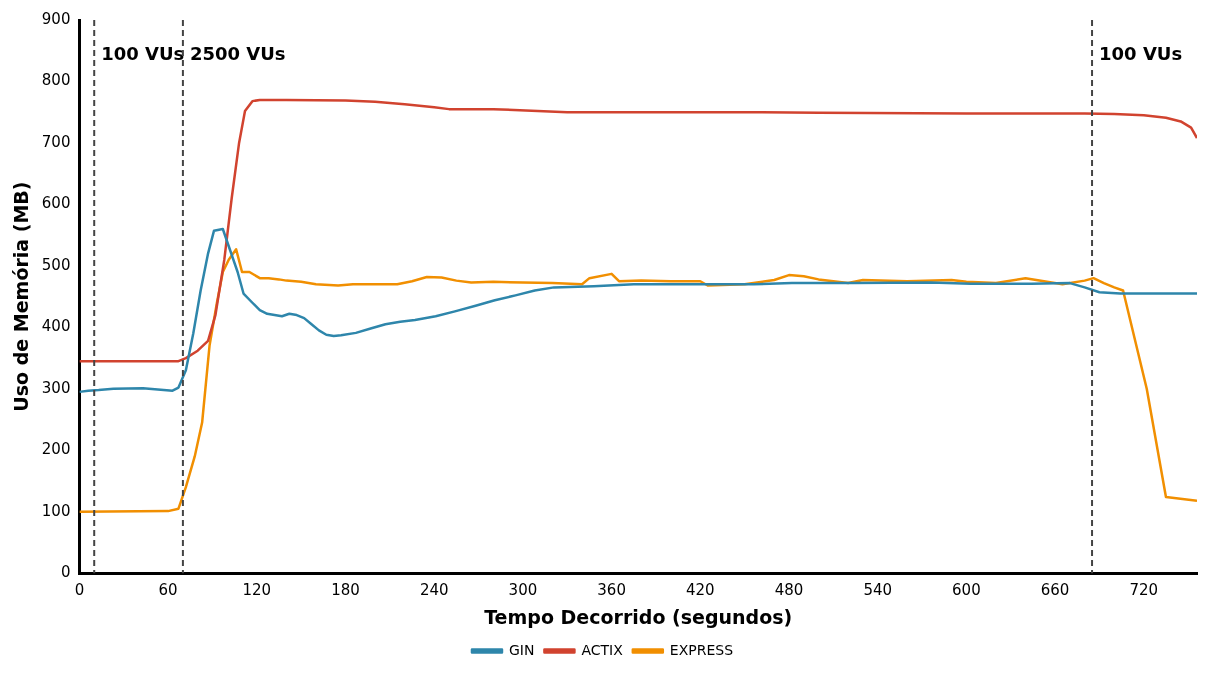  I want to click on x-tick-label: 480, so click(789, 590).